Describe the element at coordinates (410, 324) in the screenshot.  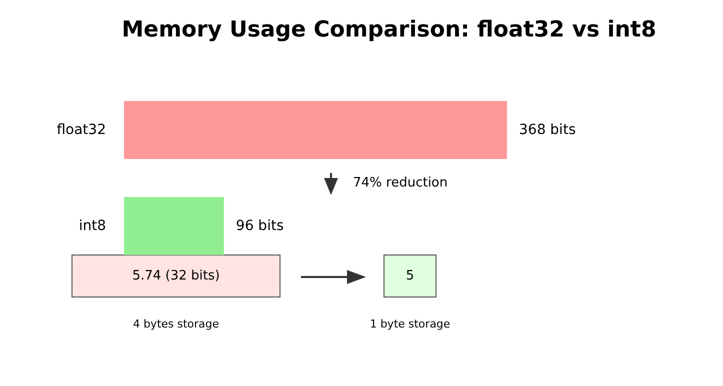
I see `text: 1 byte storage` at that location.